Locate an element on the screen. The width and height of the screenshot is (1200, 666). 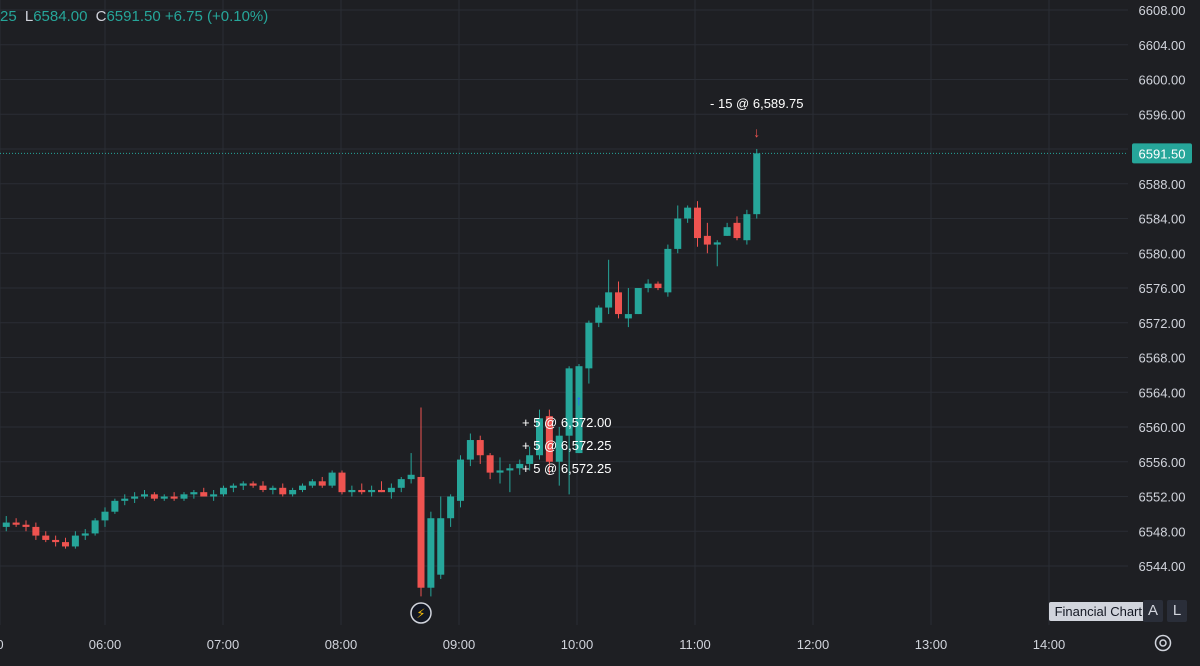
time-tick-label: 09:00 is located at coordinates (459, 644).